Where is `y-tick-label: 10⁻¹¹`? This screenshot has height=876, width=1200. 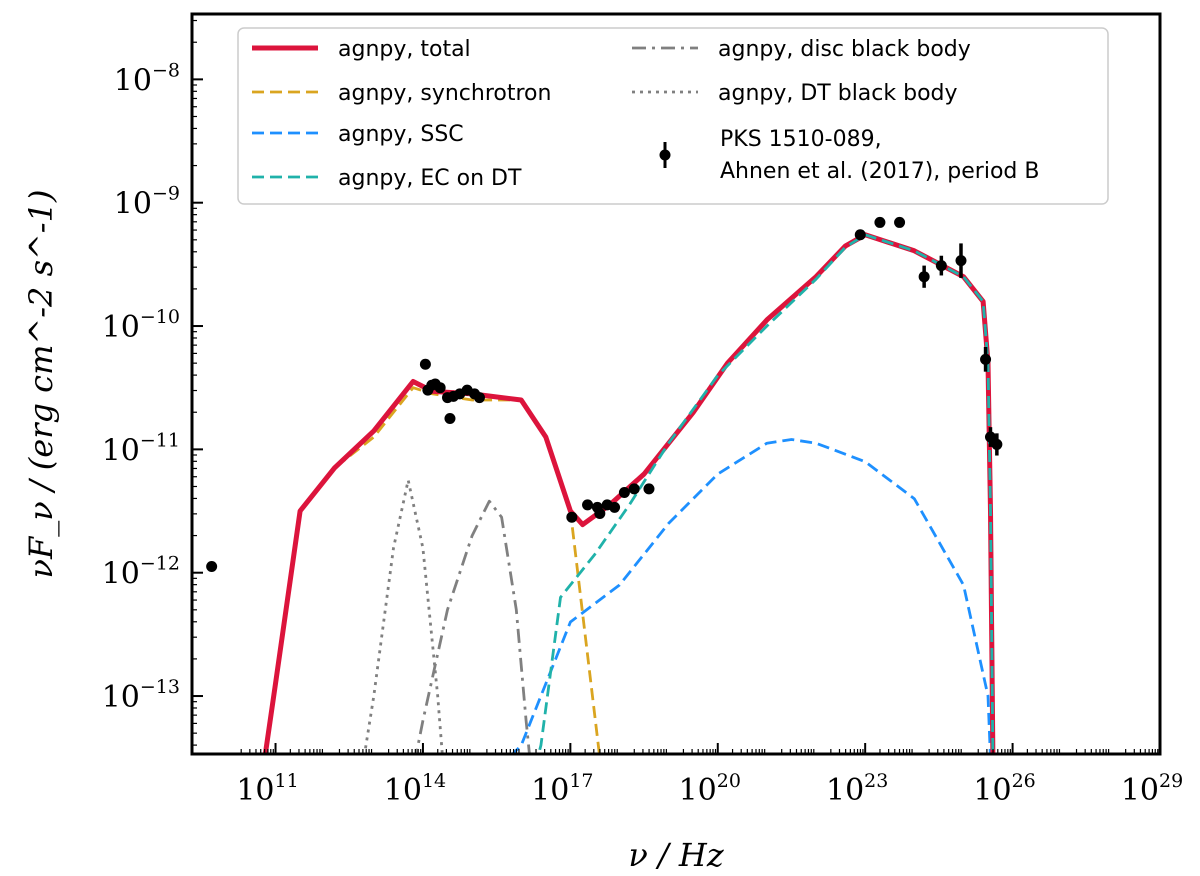 y-tick-label: 10⁻¹¹ is located at coordinates (141, 448).